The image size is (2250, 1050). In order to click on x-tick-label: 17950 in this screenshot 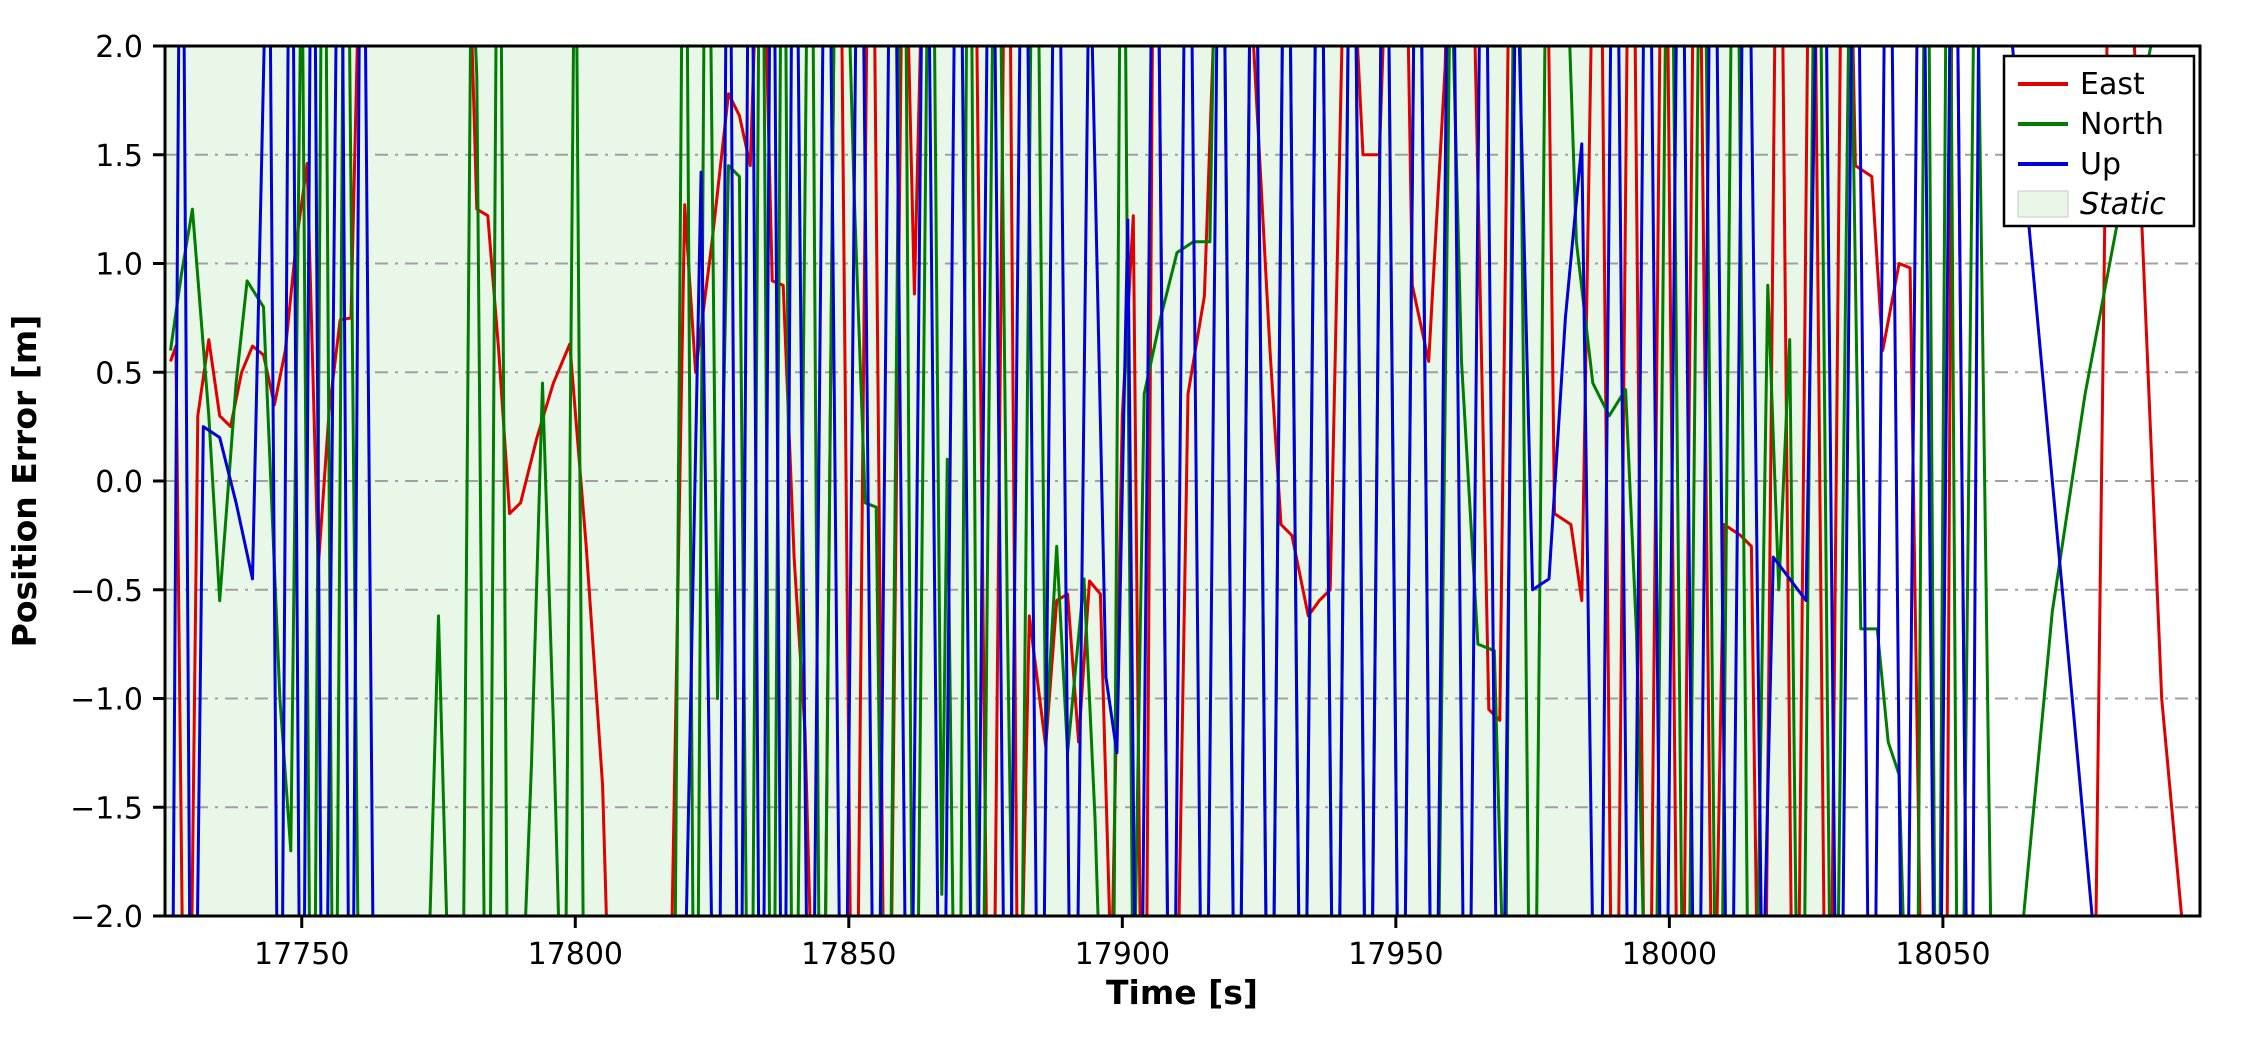, I will do `click(1395, 954)`.